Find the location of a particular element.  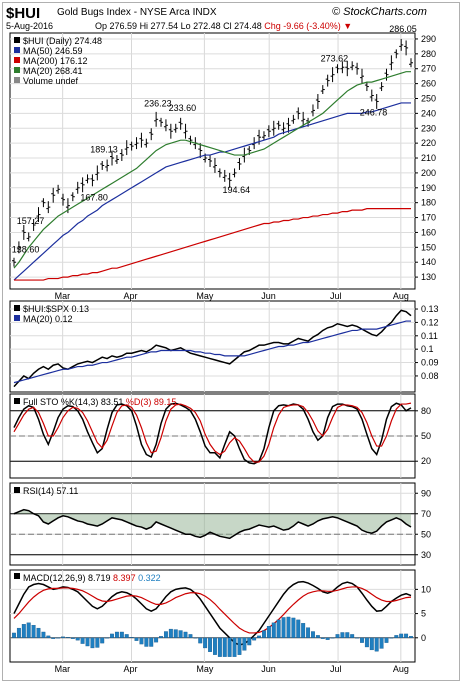

price-annotation: 286.05 is located at coordinates (403, 29).